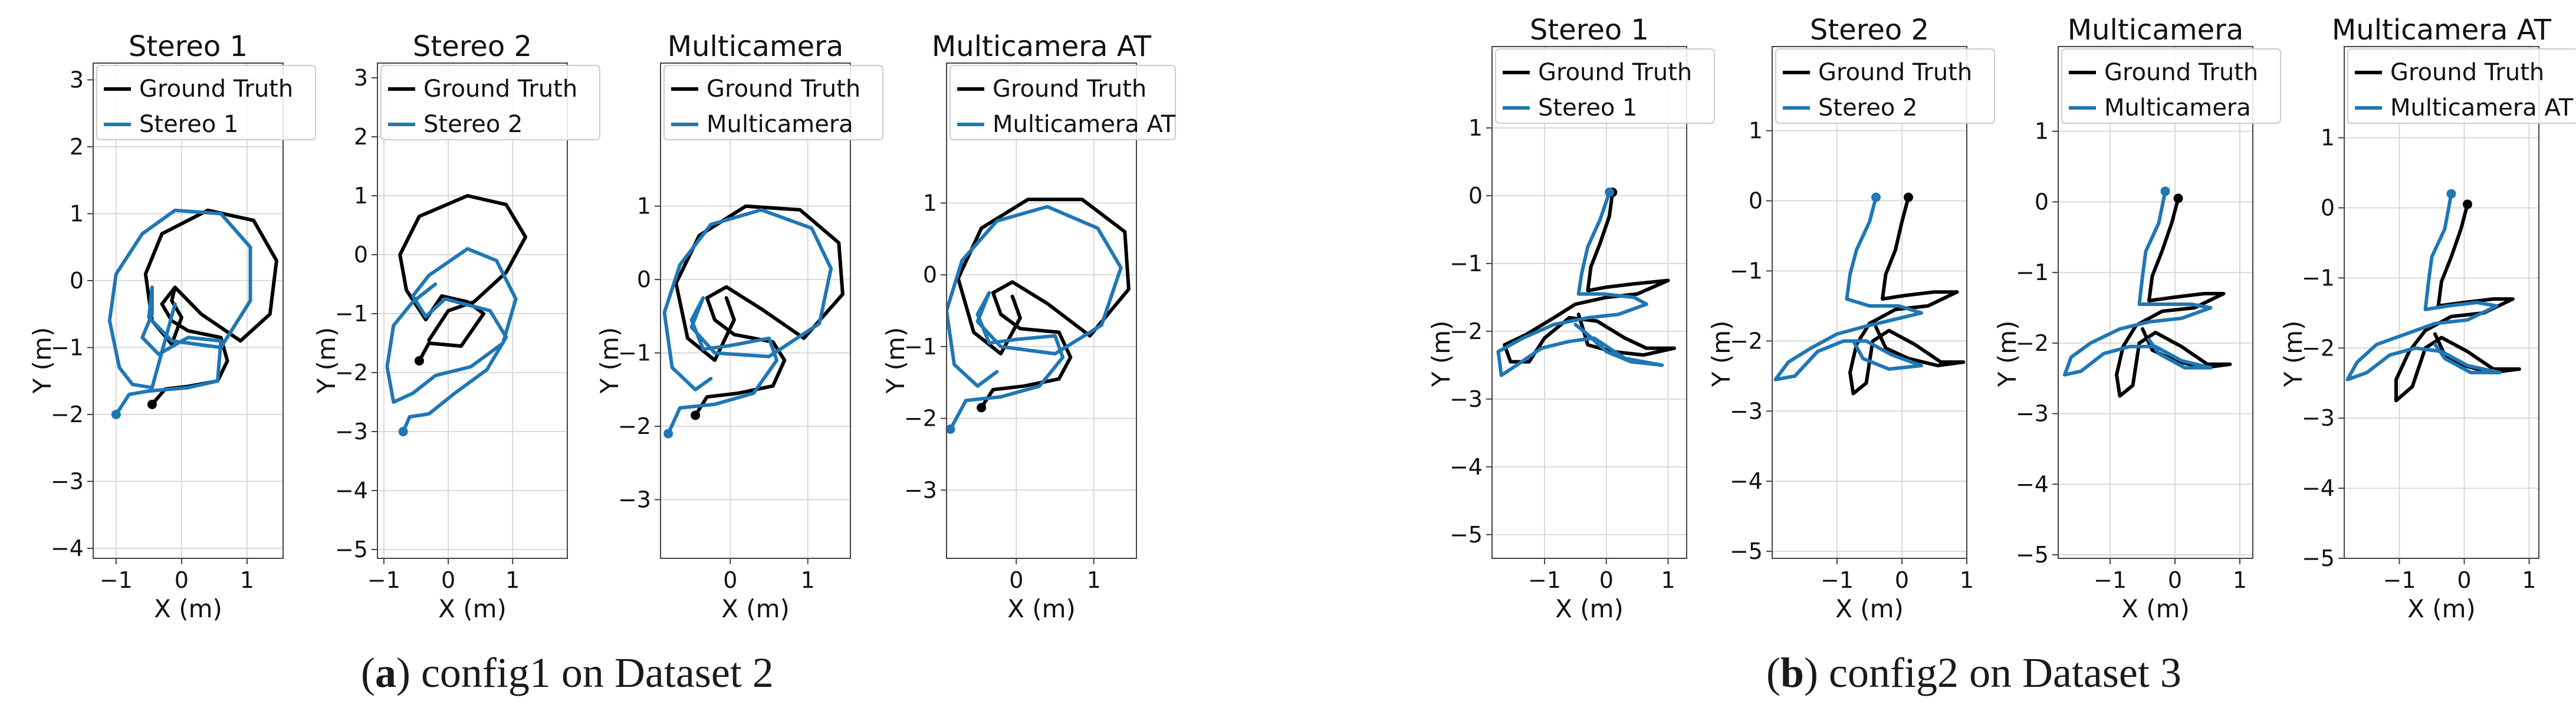 This screenshot has height=714, width=2576. What do you see at coordinates (1974, 673) in the screenshot?
I see `caption-b: (b) config2 on Dataset 3` at bounding box center [1974, 673].